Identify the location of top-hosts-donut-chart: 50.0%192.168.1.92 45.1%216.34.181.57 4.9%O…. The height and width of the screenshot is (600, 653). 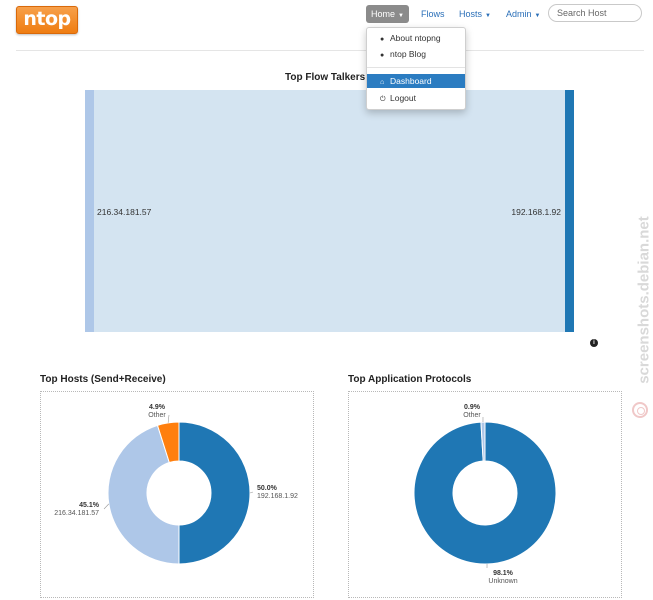
(176, 484).